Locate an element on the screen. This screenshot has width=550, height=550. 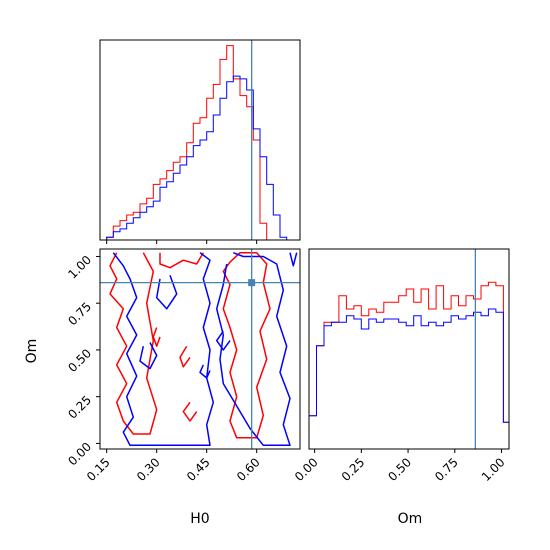
contour-frame is located at coordinates (200, 349).